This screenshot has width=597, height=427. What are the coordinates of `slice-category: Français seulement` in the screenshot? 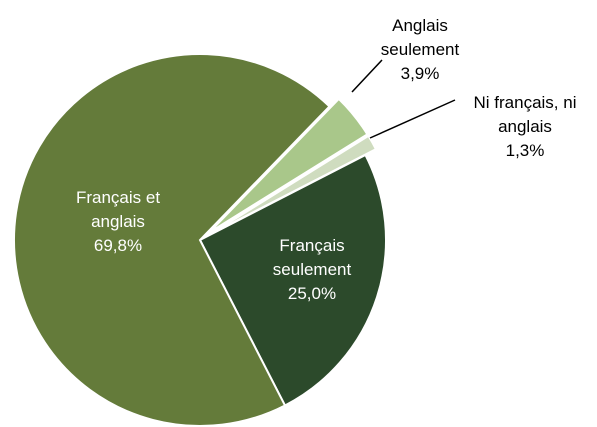 It's located at (312, 257).